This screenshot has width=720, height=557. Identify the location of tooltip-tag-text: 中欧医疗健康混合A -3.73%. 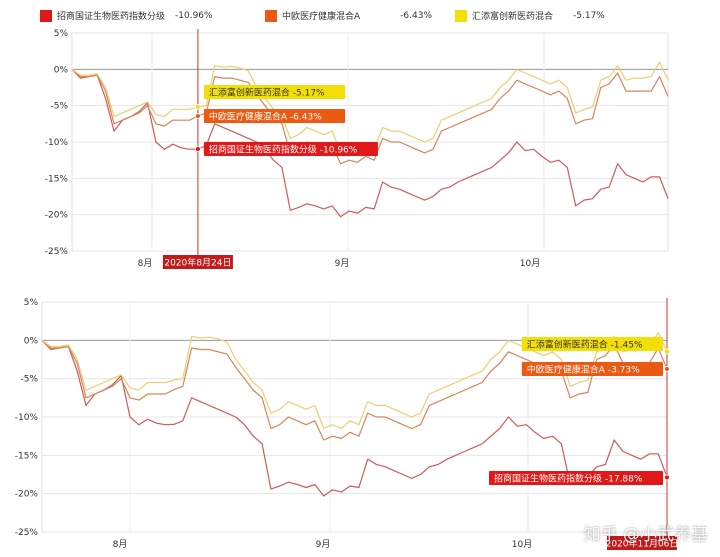
(583, 370).